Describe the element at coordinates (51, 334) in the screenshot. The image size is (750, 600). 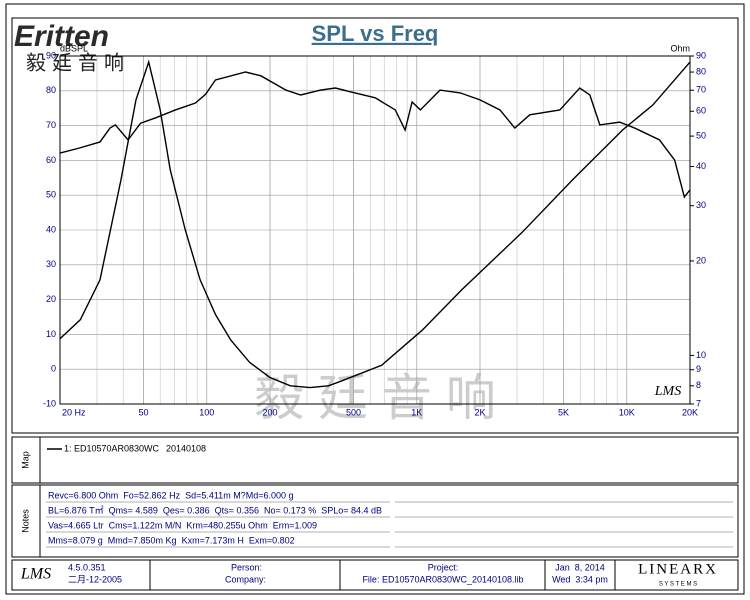
I see `y-tick-label: 10` at that location.